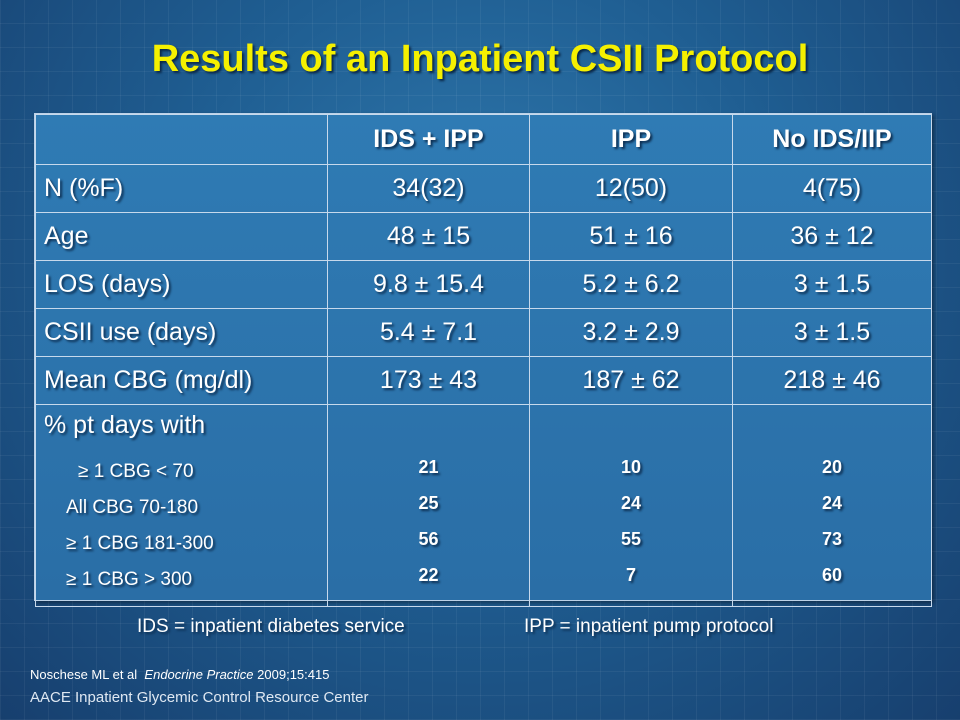  Describe the element at coordinates (832, 188) in the screenshot. I see `table-cell: 4(75)` at that location.